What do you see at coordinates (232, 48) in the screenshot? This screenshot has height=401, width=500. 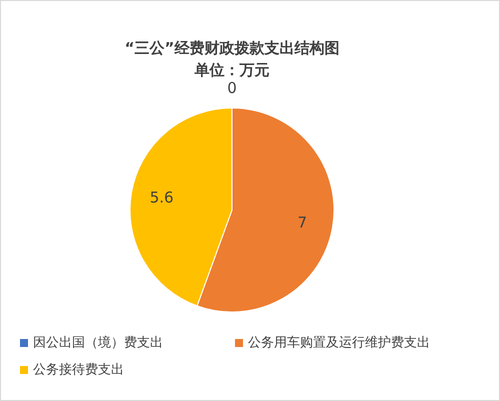 I see `title: “三公”经费财政拨款支出结构图` at bounding box center [232, 48].